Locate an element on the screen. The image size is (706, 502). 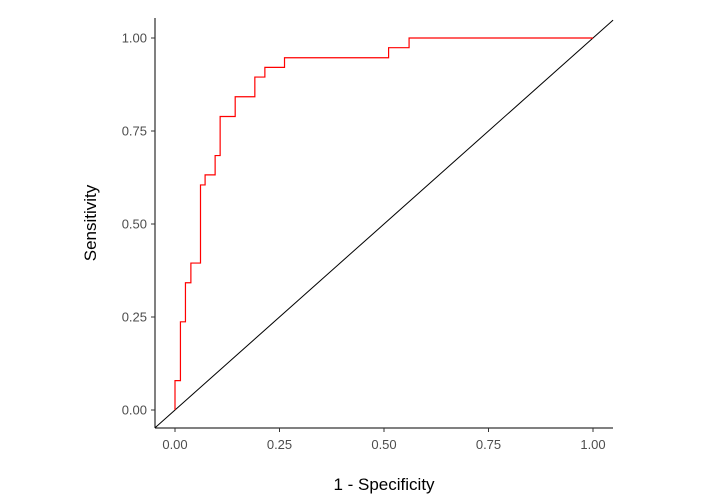
x-ticks: 0.00 0.25 0.50 0.75 1.00 is located at coordinates (384, 440).